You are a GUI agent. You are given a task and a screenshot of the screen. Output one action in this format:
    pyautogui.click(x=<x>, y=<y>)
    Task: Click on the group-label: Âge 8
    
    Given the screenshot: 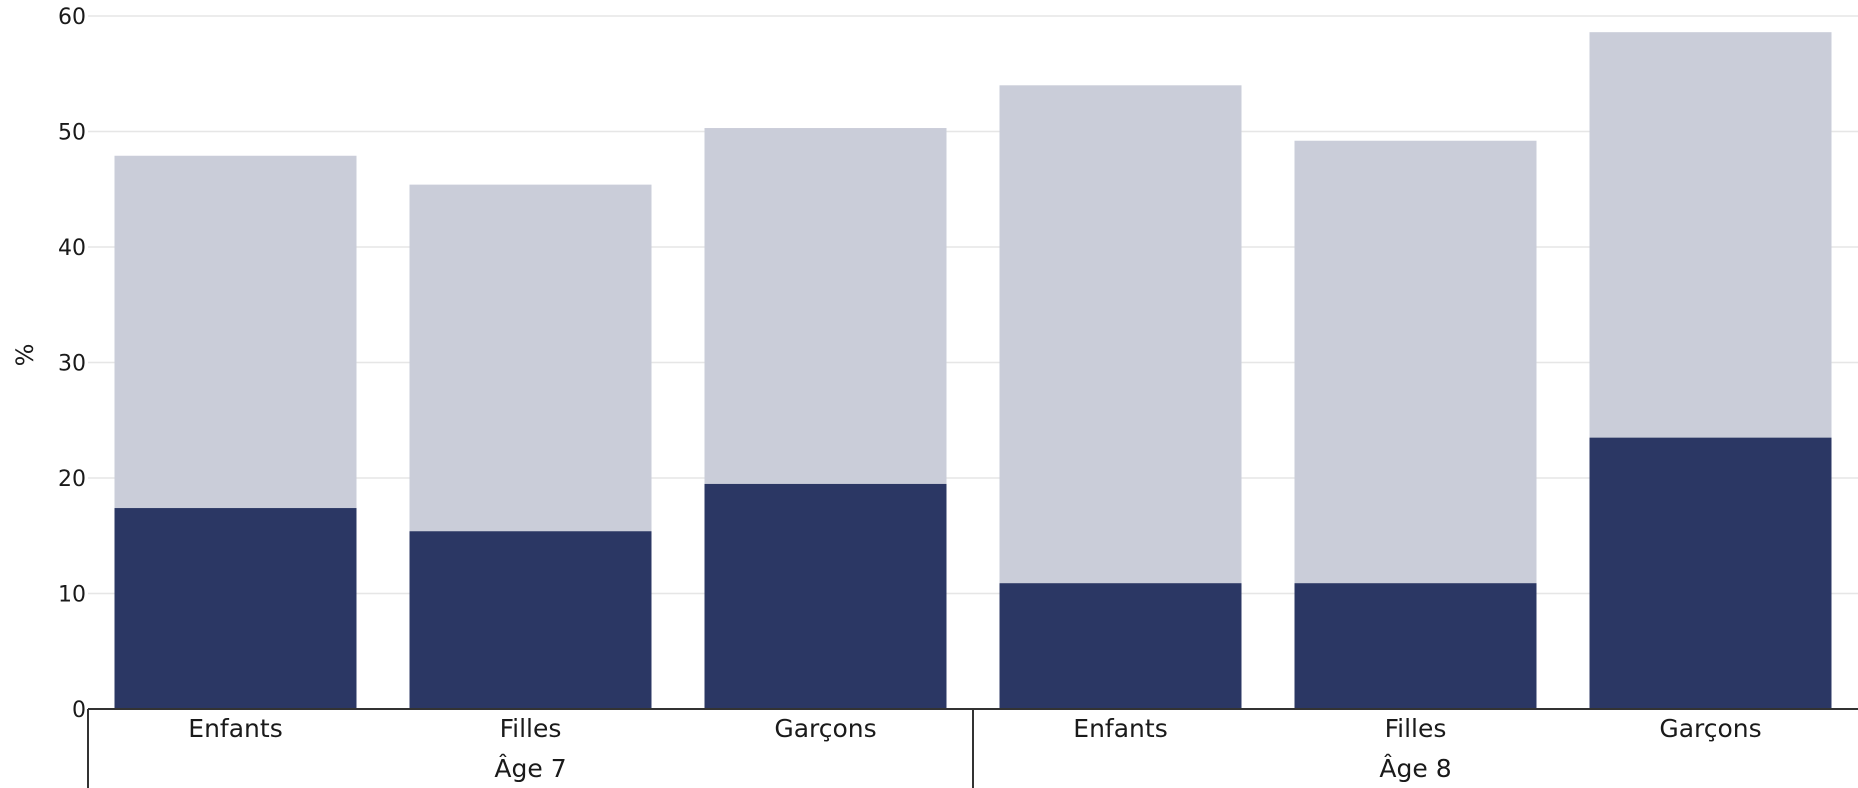 What is the action you would take?
    pyautogui.click(x=1415, y=768)
    